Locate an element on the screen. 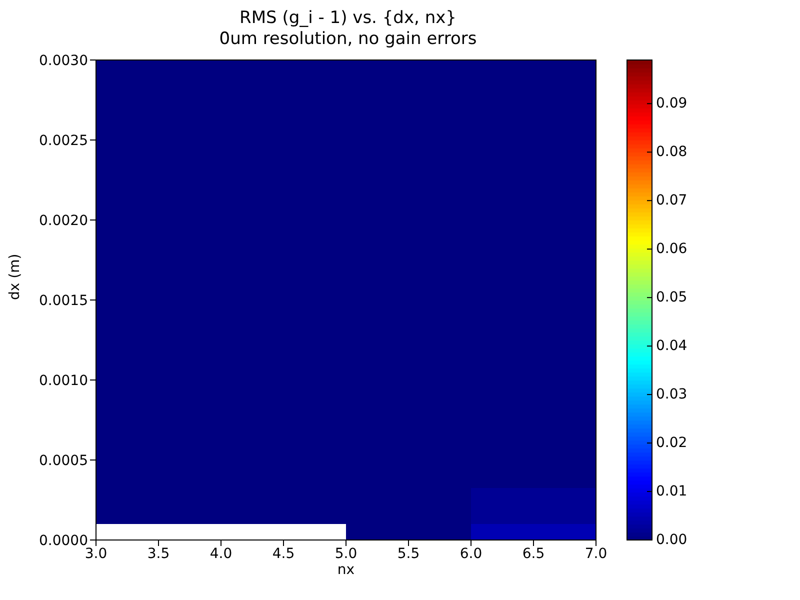  y-tick-label: 0.0020 is located at coordinates (63, 220).